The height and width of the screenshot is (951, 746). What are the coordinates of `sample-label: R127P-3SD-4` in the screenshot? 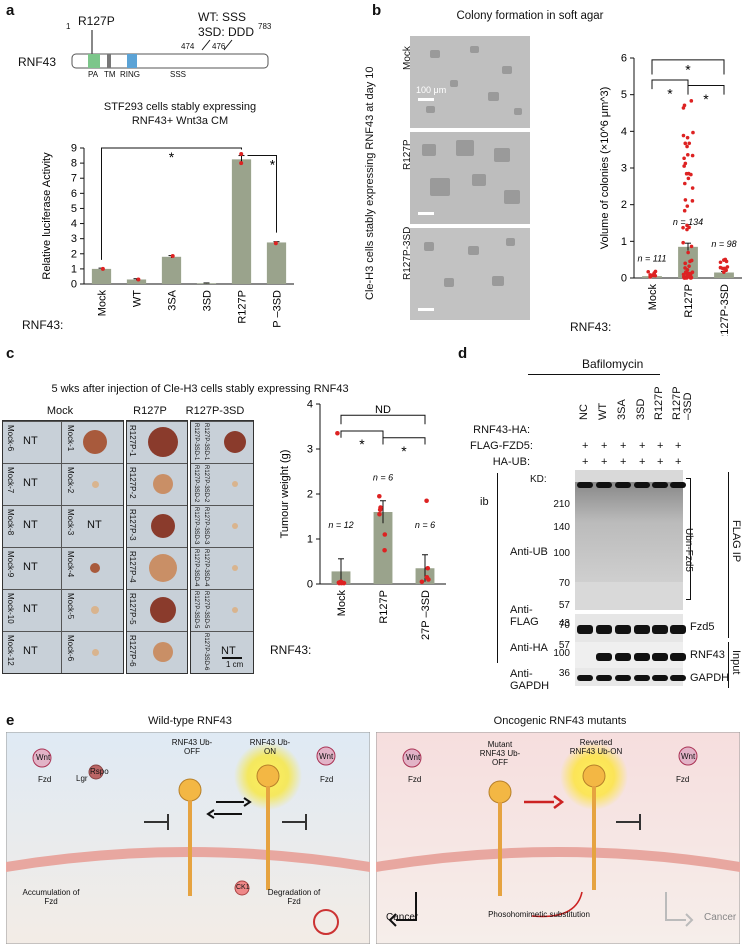 It's located at (196, 567).